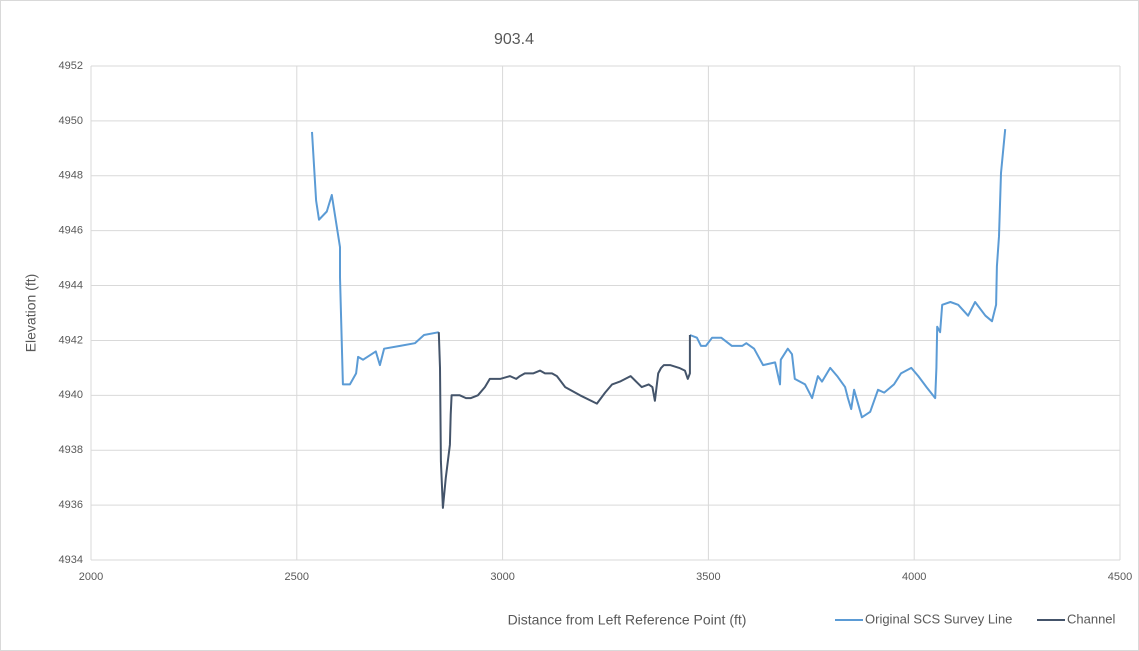 The image size is (1139, 651). What do you see at coordinates (71, 231) in the screenshot?
I see `y-tick-label: 4946` at bounding box center [71, 231].